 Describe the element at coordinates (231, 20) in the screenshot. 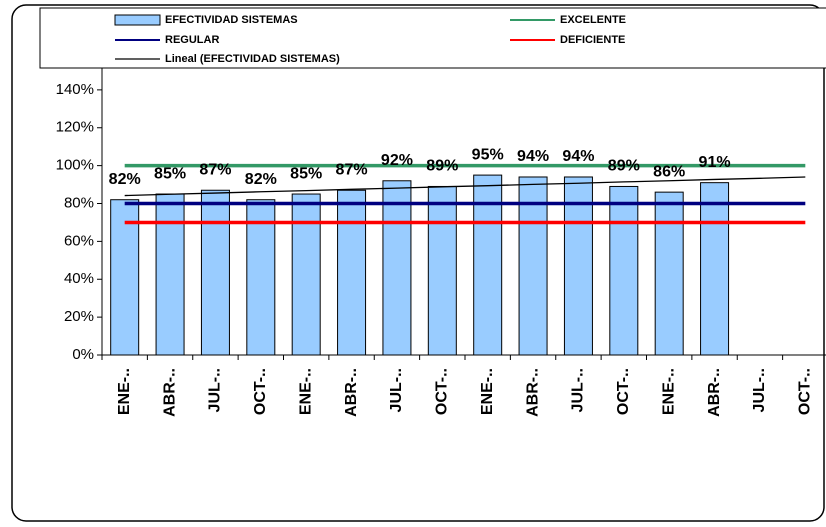

I see `legend-label: EFECTIVIDAD SISTEMAS` at that location.